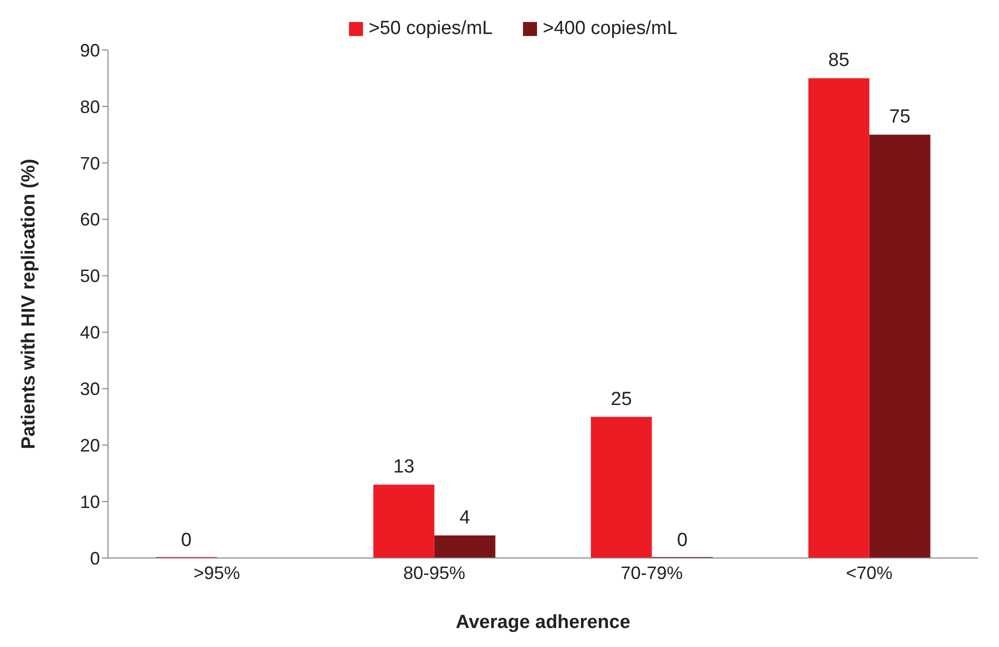 This screenshot has width=999, height=647. I want to click on y-tick-label: 40, so click(90, 332).